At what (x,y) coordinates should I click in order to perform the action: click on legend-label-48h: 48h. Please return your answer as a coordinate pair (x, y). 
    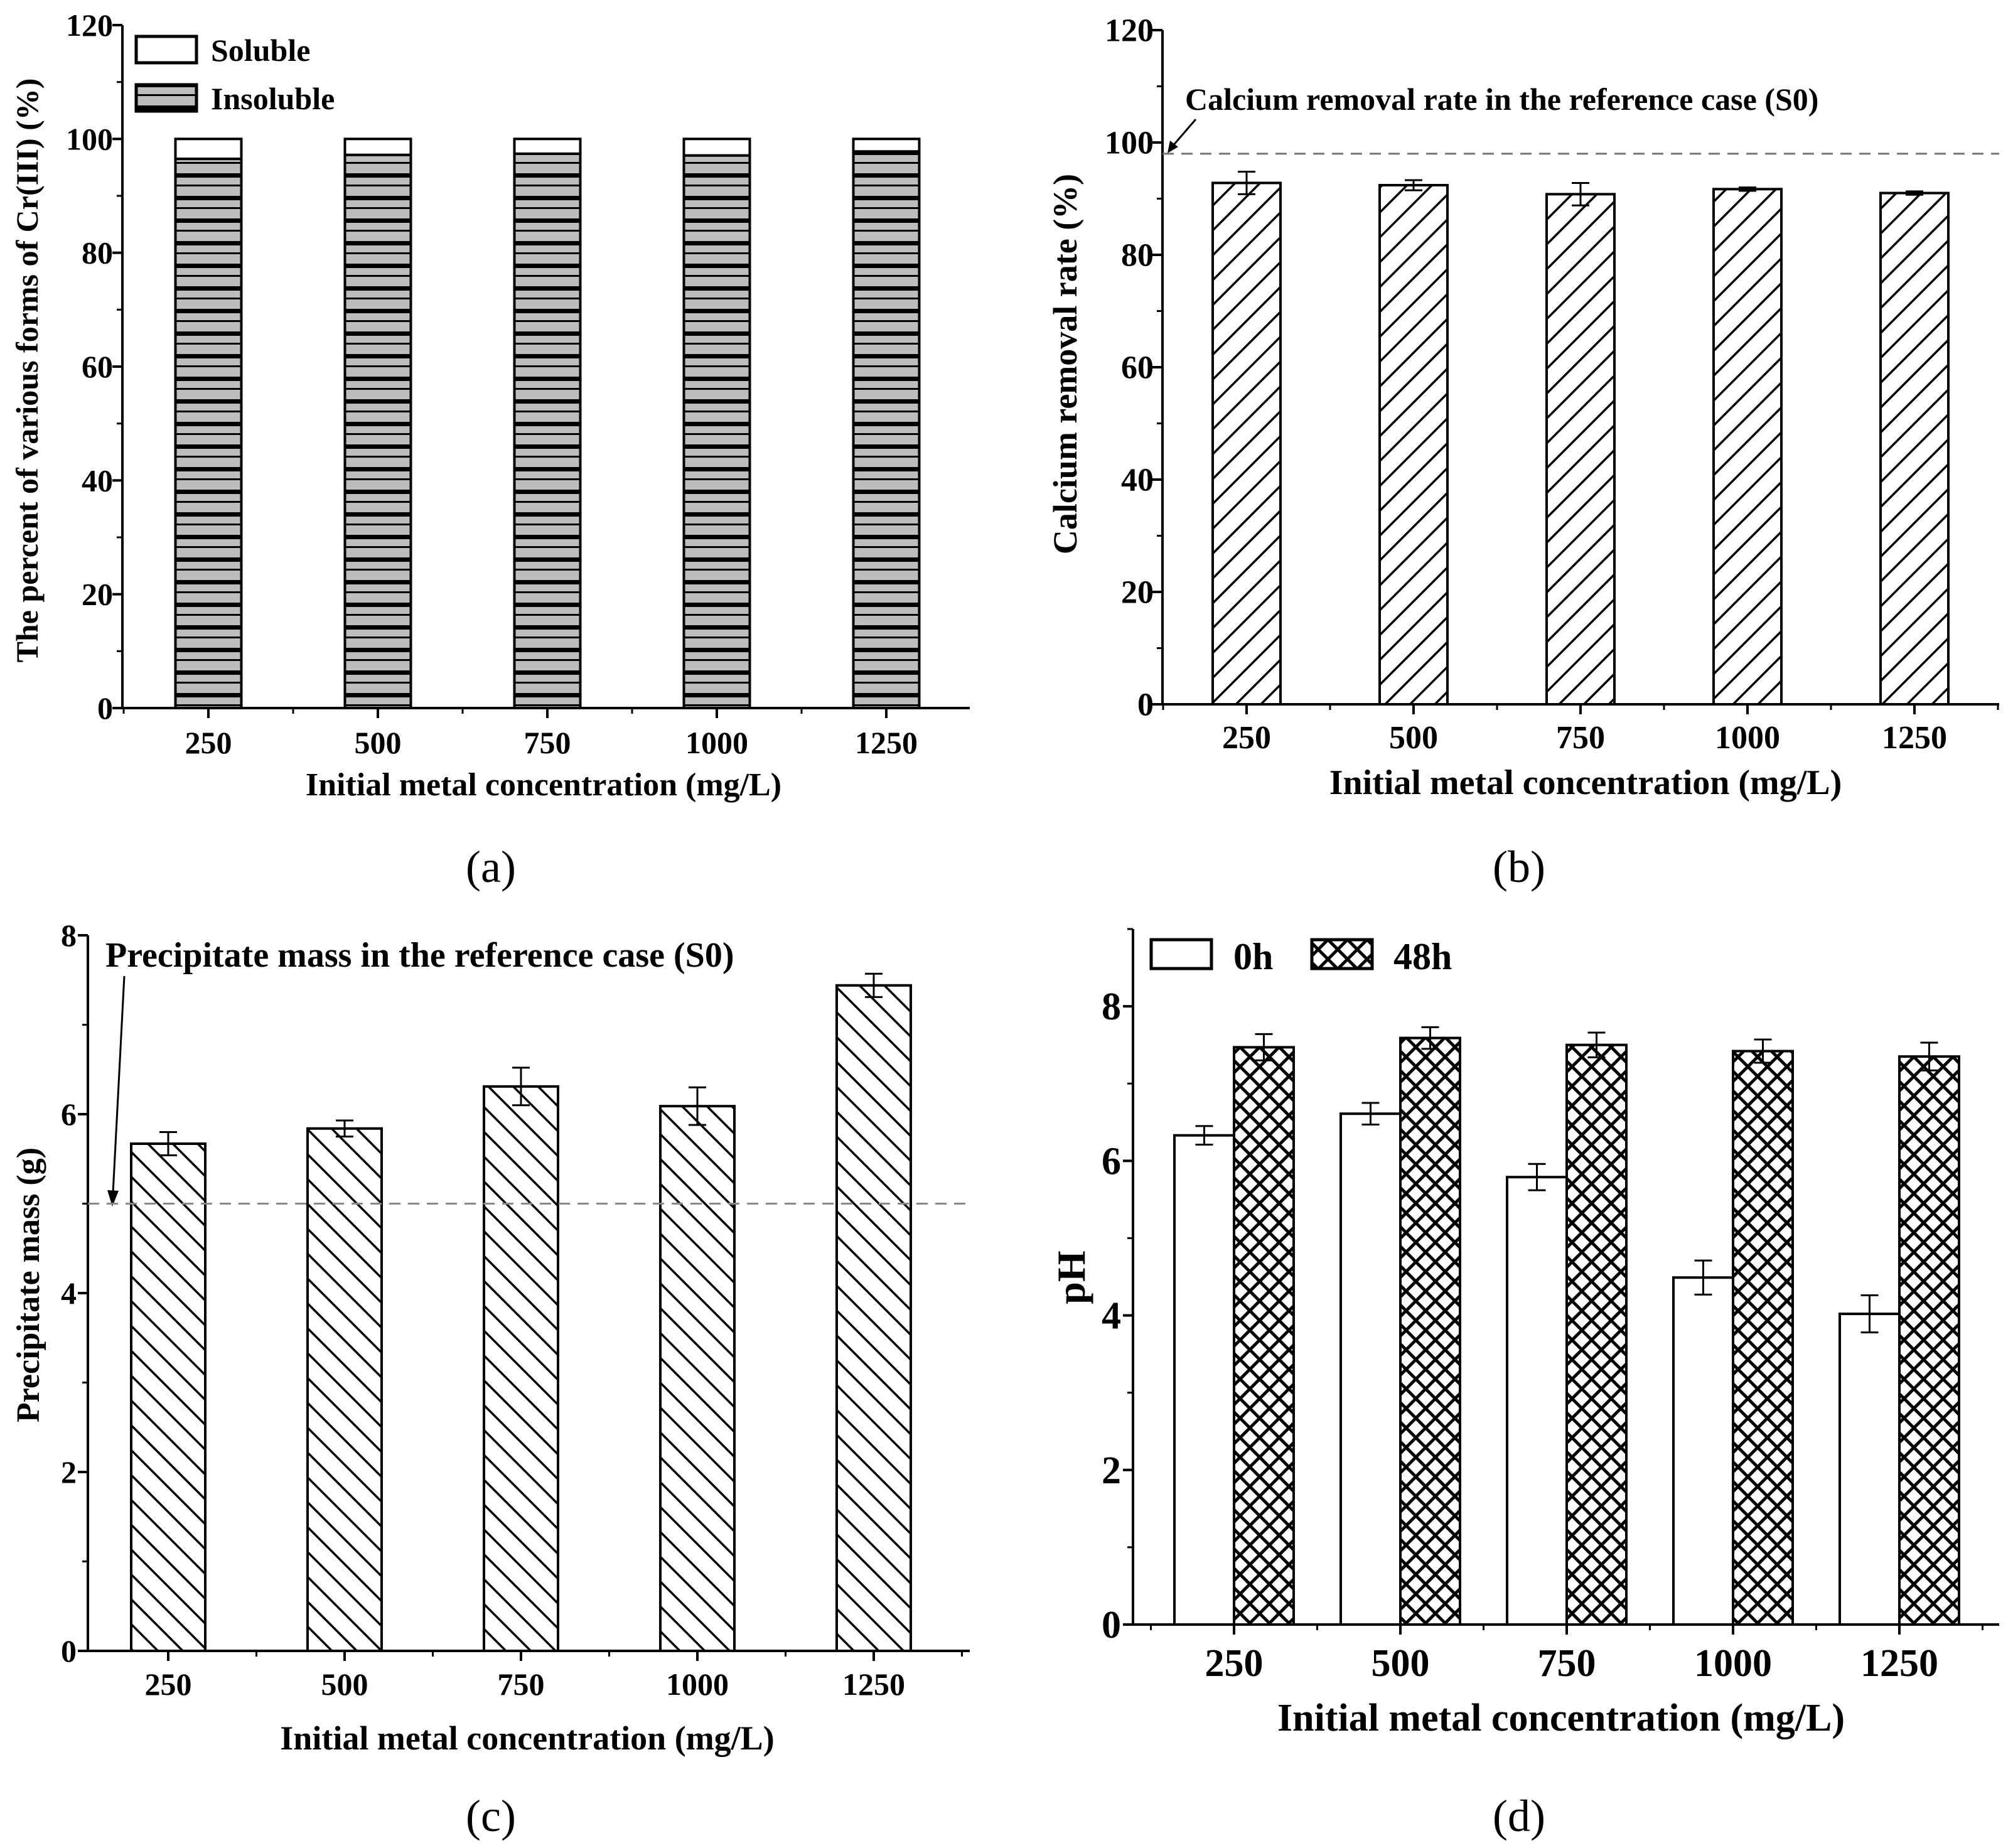
    Looking at the image, I should click on (1422, 956).